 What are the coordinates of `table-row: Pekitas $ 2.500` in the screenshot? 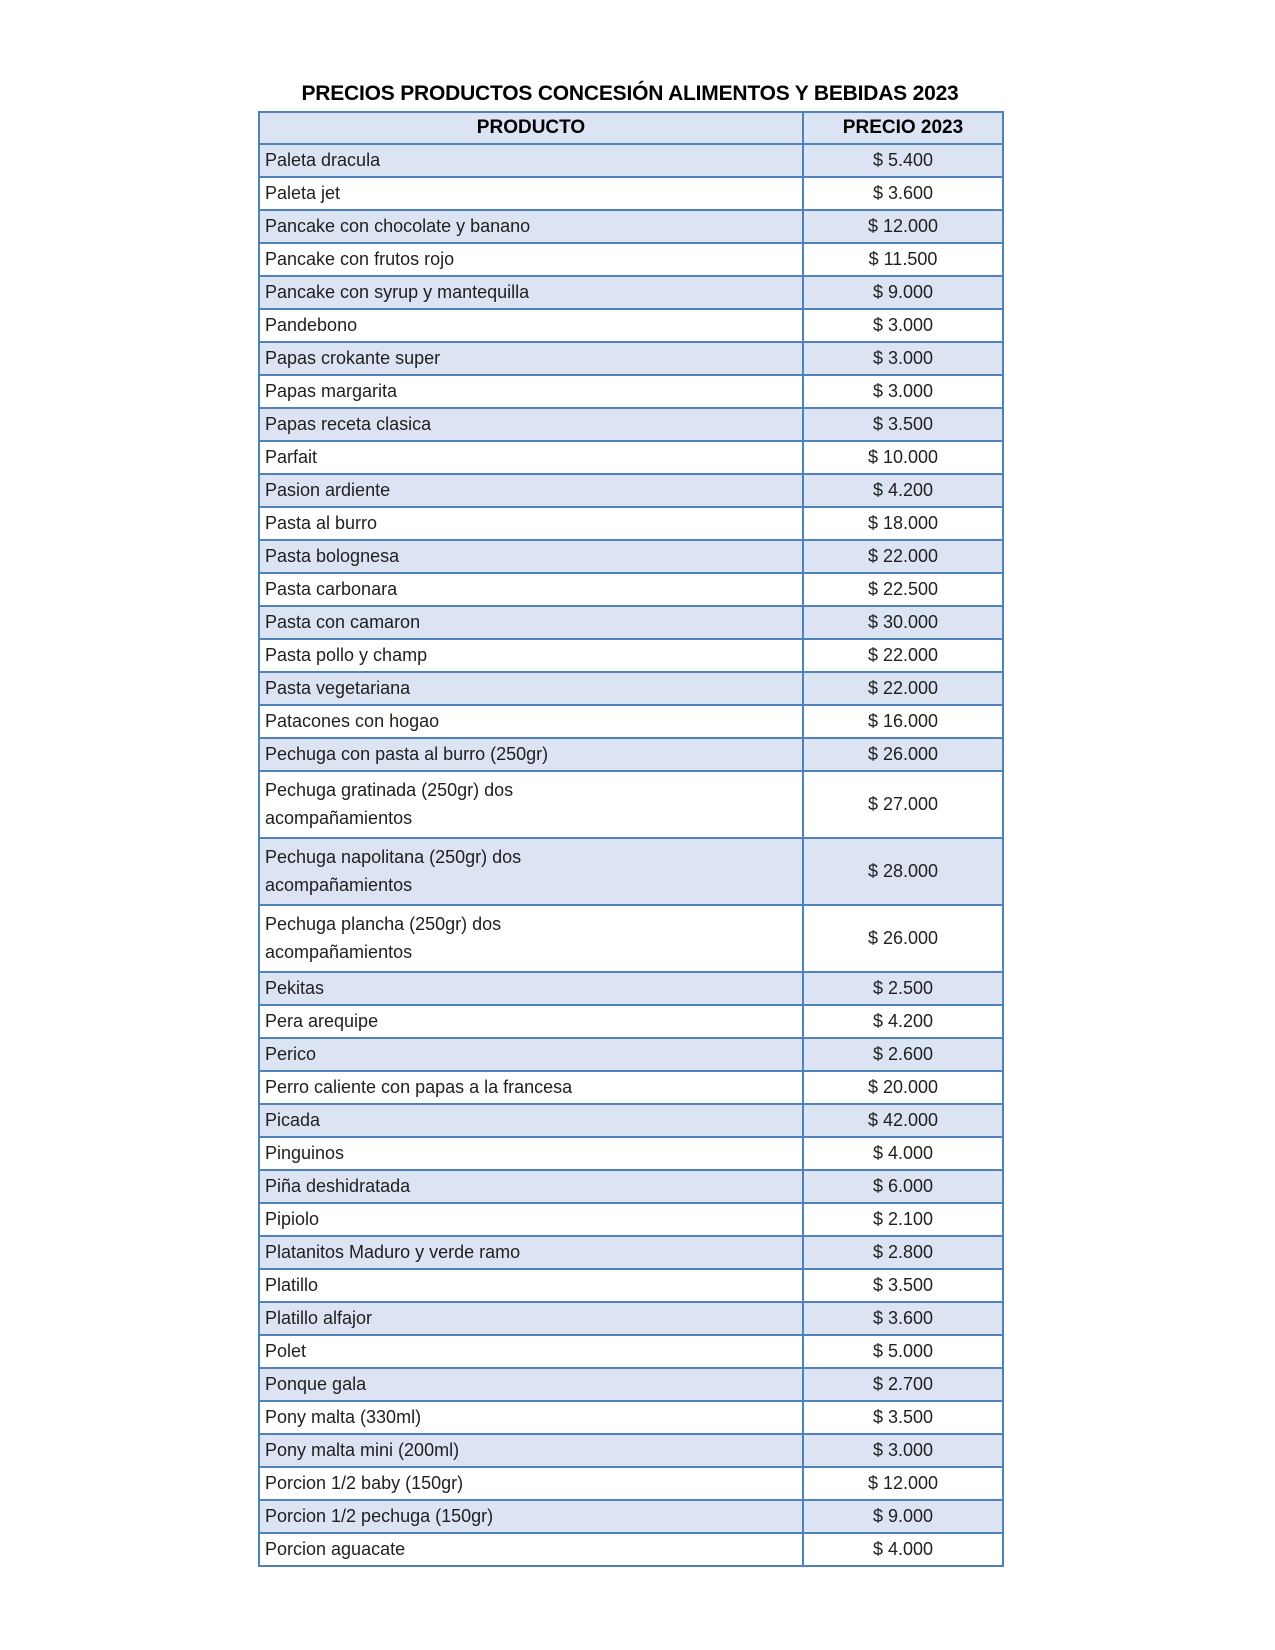 It's located at (631, 988).